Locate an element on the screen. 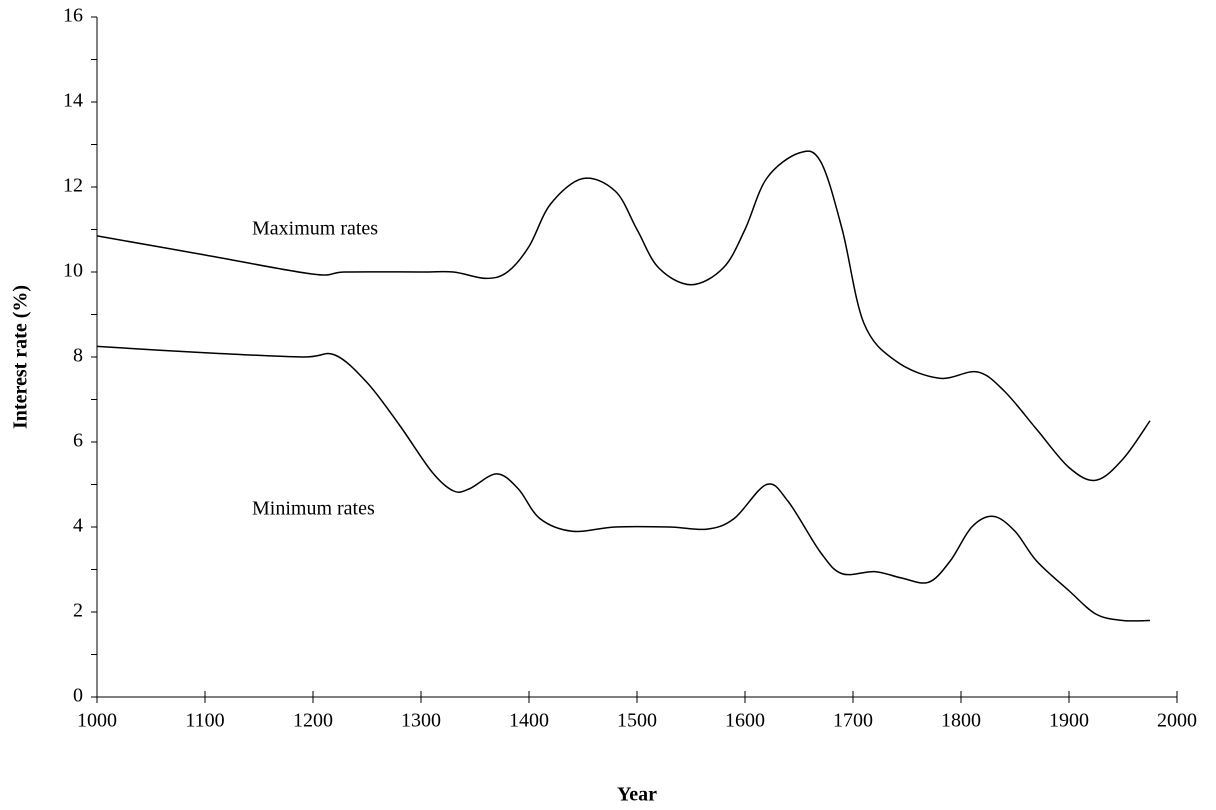 The image size is (1216, 810). y-tick-label: 4 is located at coordinates (78, 526).